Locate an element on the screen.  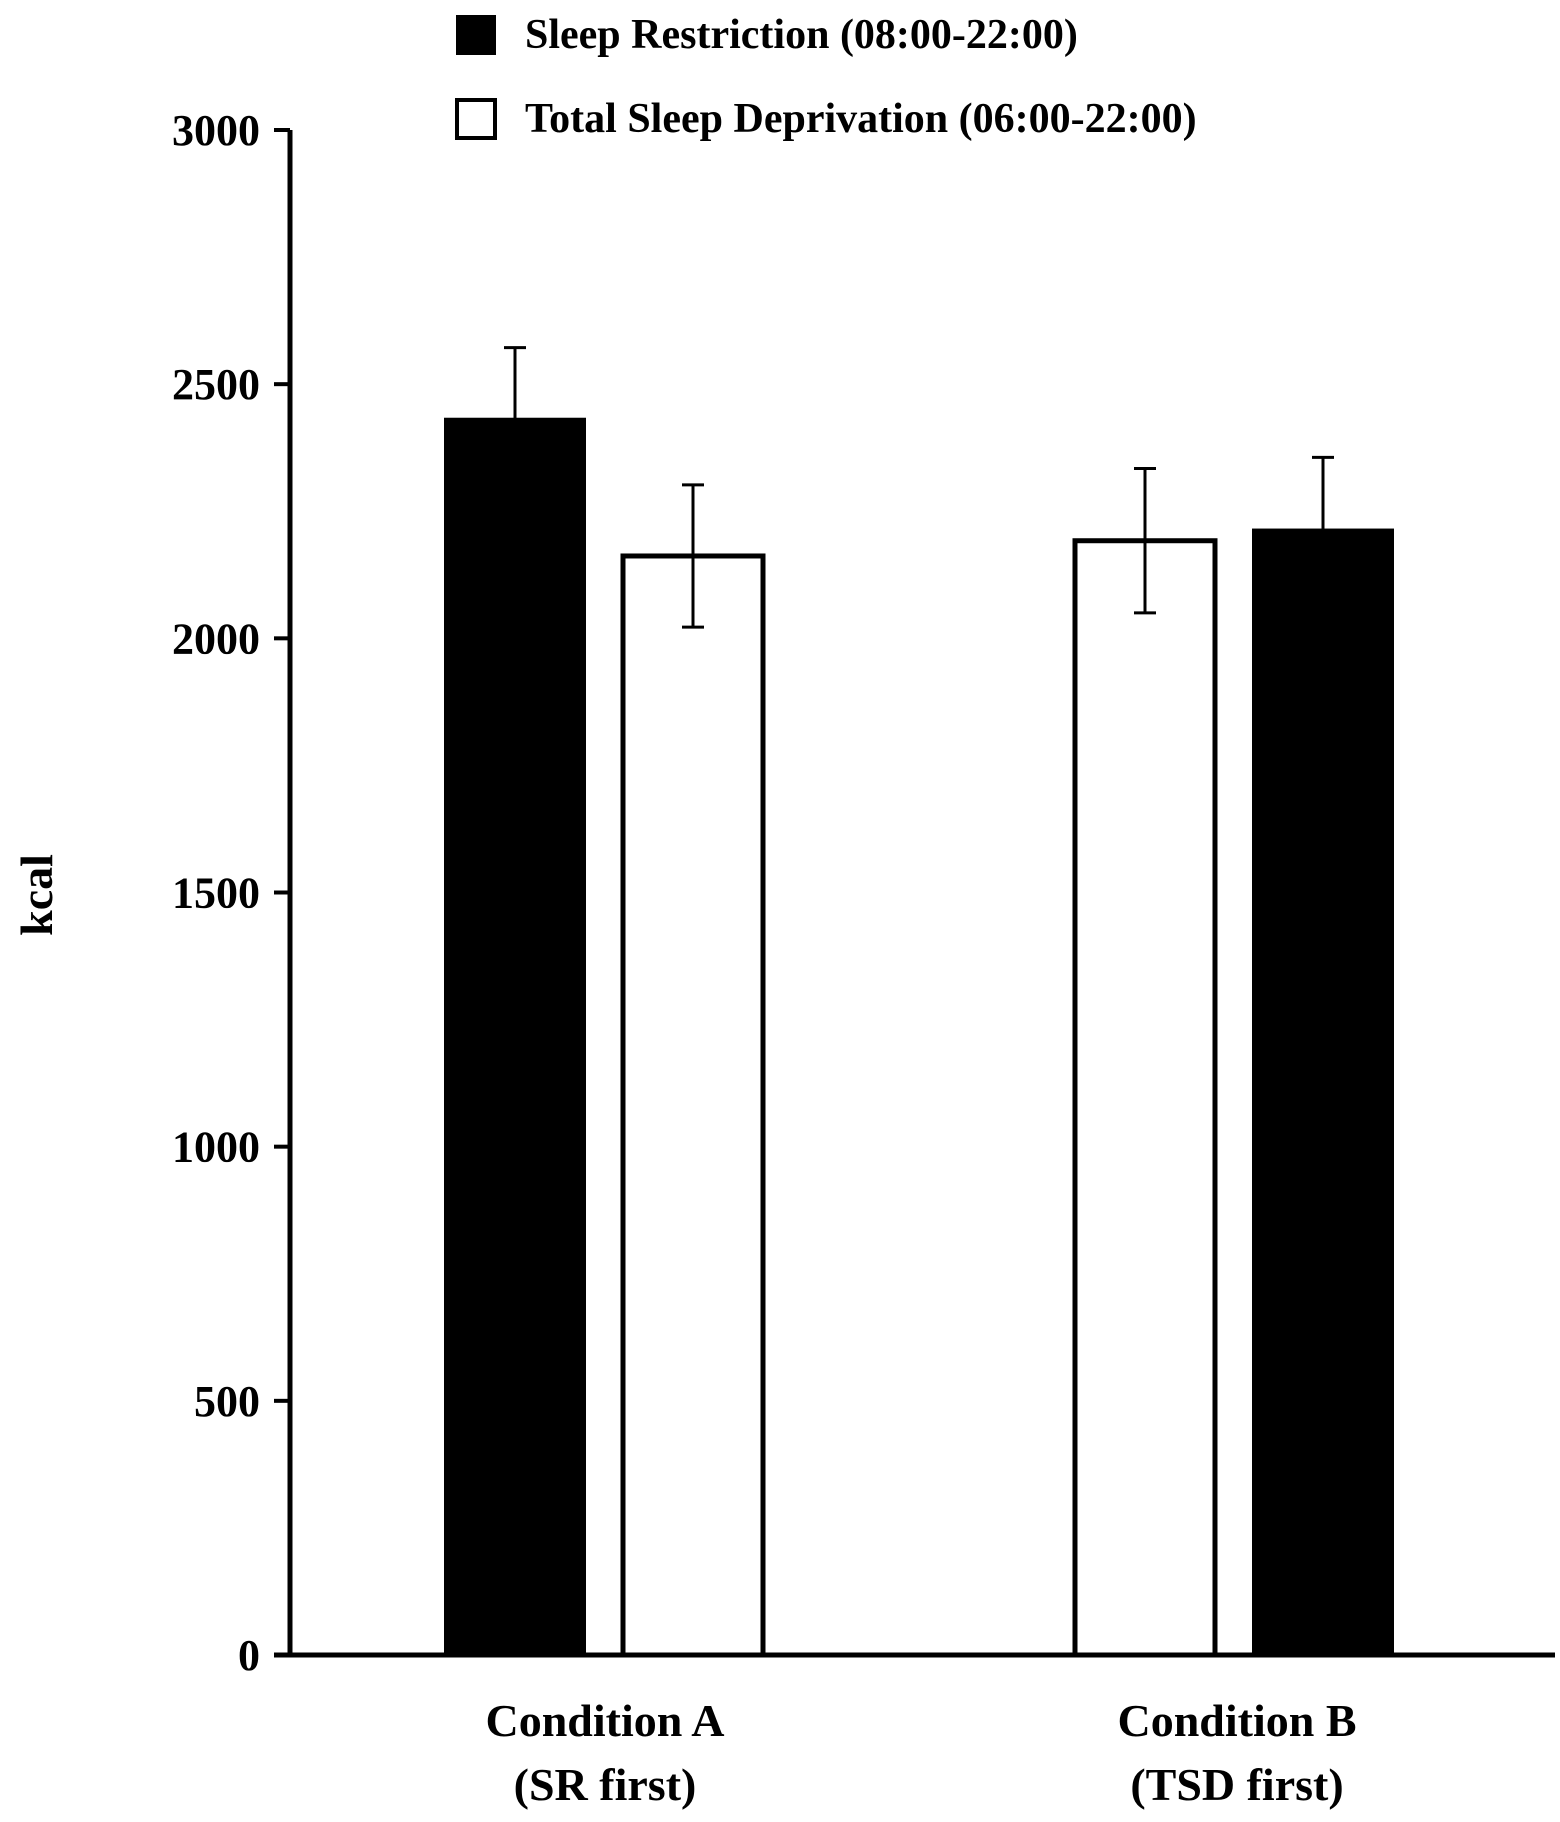
y-tick-label: 2000 is located at coordinates (216, 638).